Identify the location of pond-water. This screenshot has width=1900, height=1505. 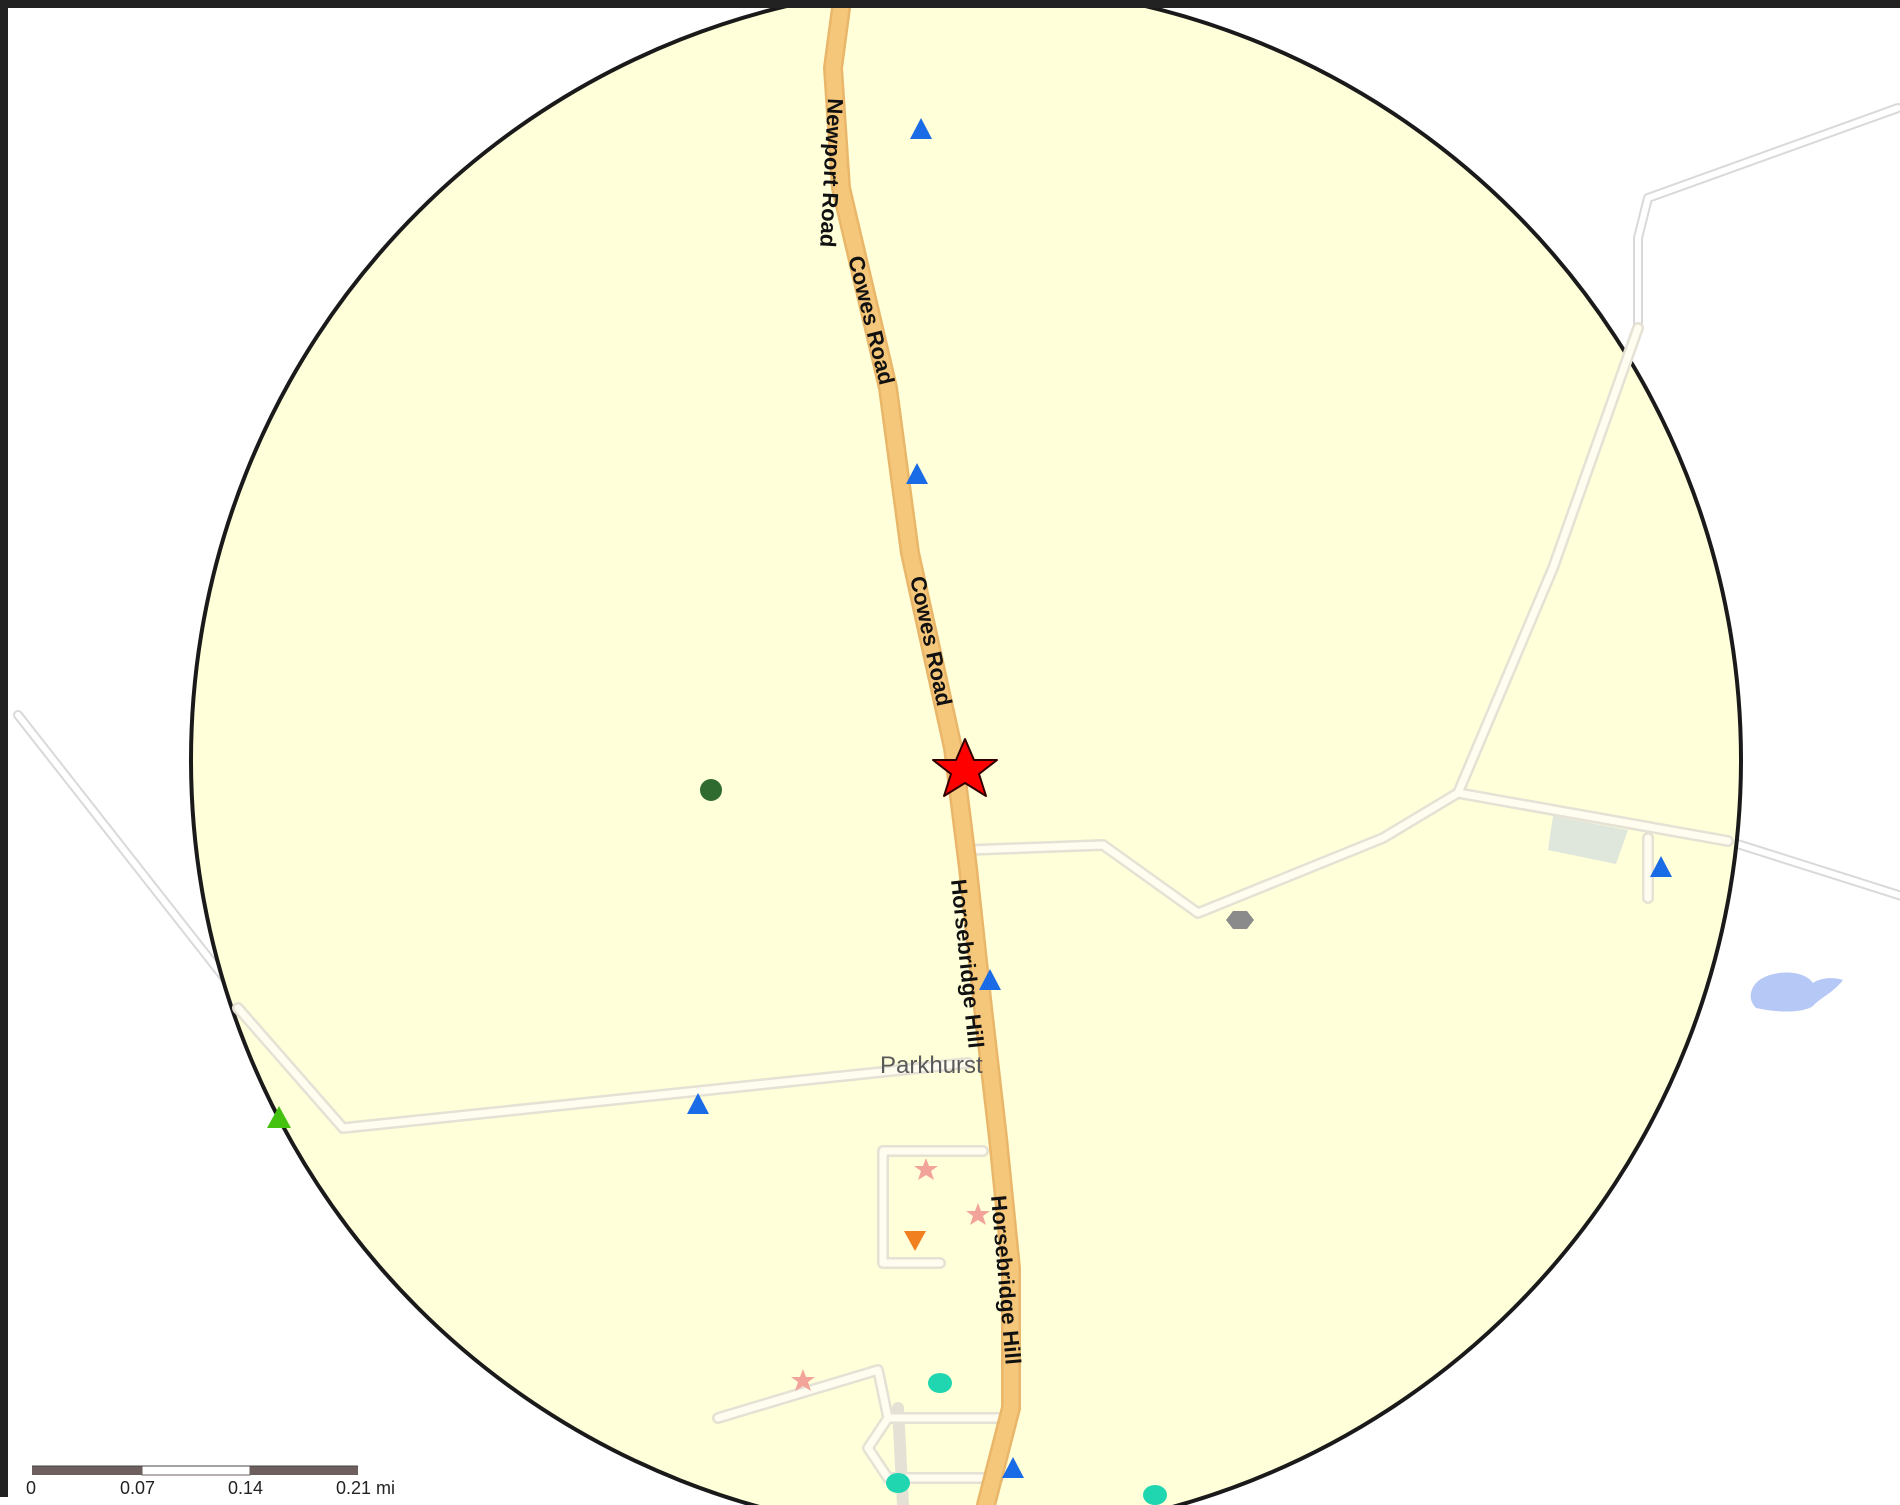
(1796, 992).